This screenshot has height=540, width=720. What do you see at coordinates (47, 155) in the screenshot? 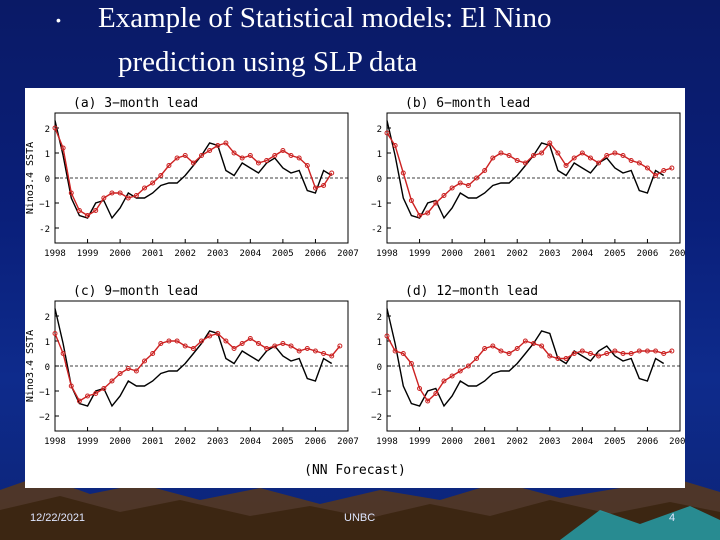
I see `panel-0-ytick-label: 1` at bounding box center [47, 155].